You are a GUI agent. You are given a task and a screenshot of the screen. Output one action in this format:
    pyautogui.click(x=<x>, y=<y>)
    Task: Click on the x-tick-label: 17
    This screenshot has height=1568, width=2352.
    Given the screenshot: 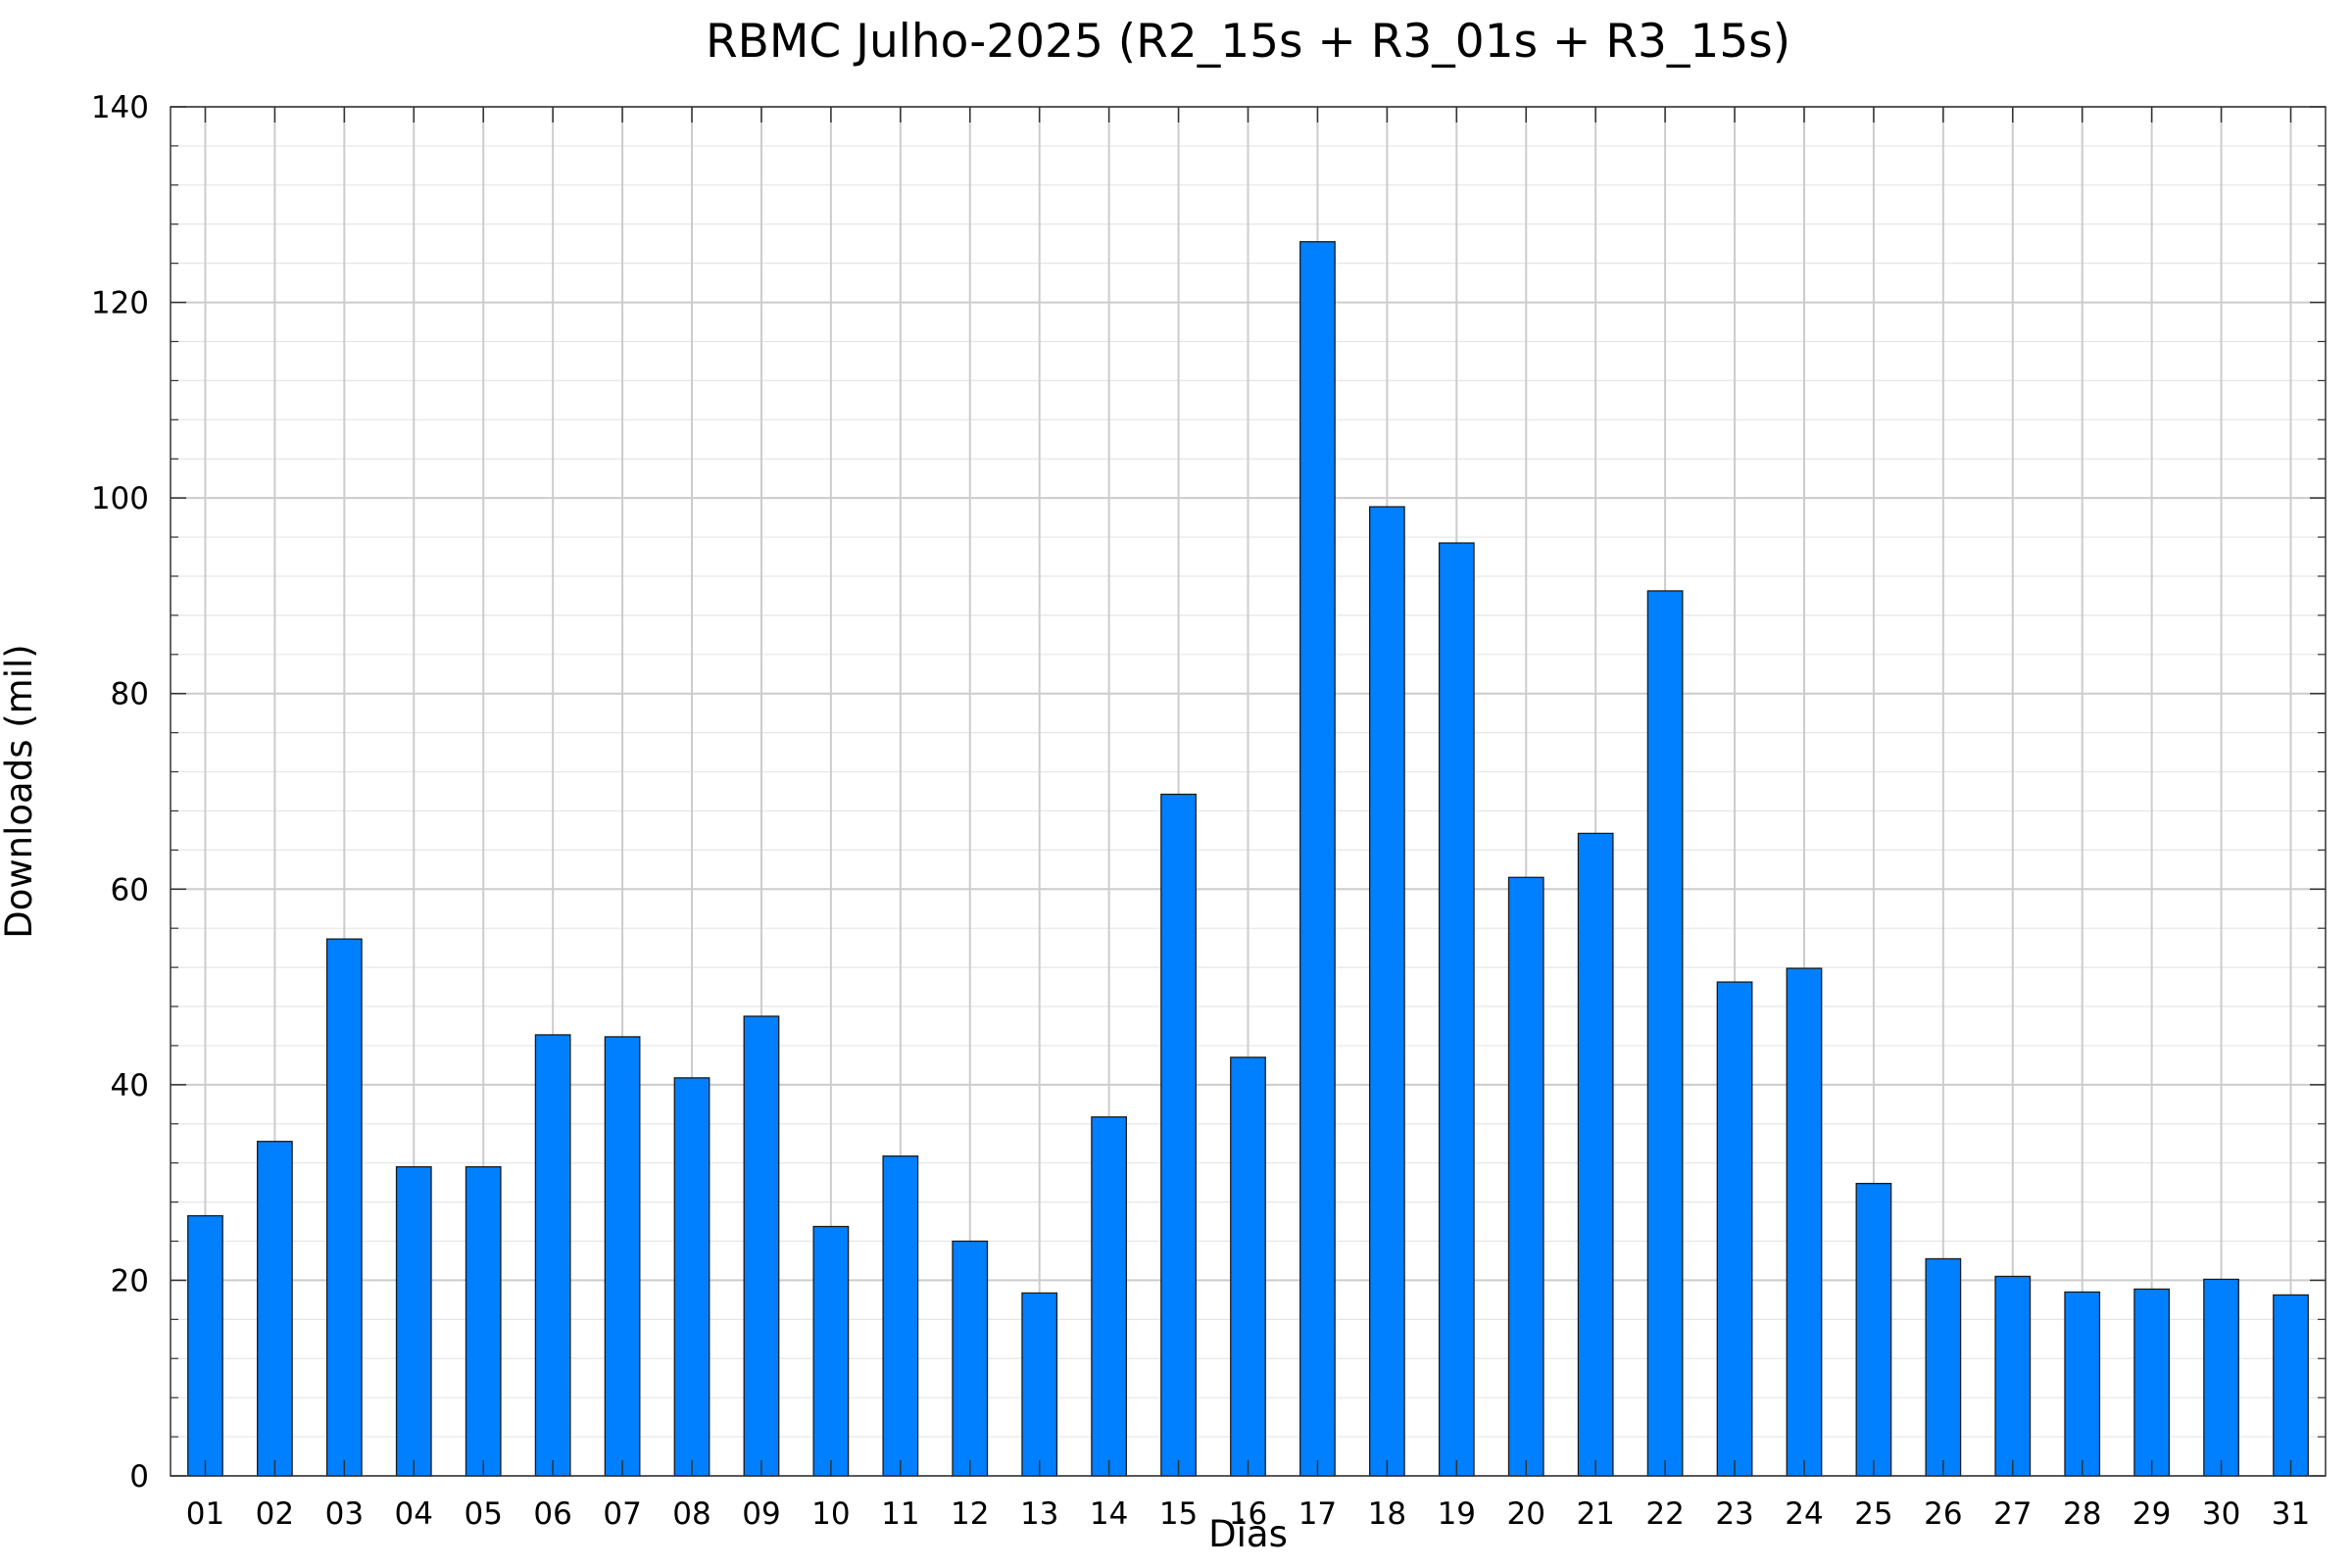 What is the action you would take?
    pyautogui.click(x=1317, y=1514)
    